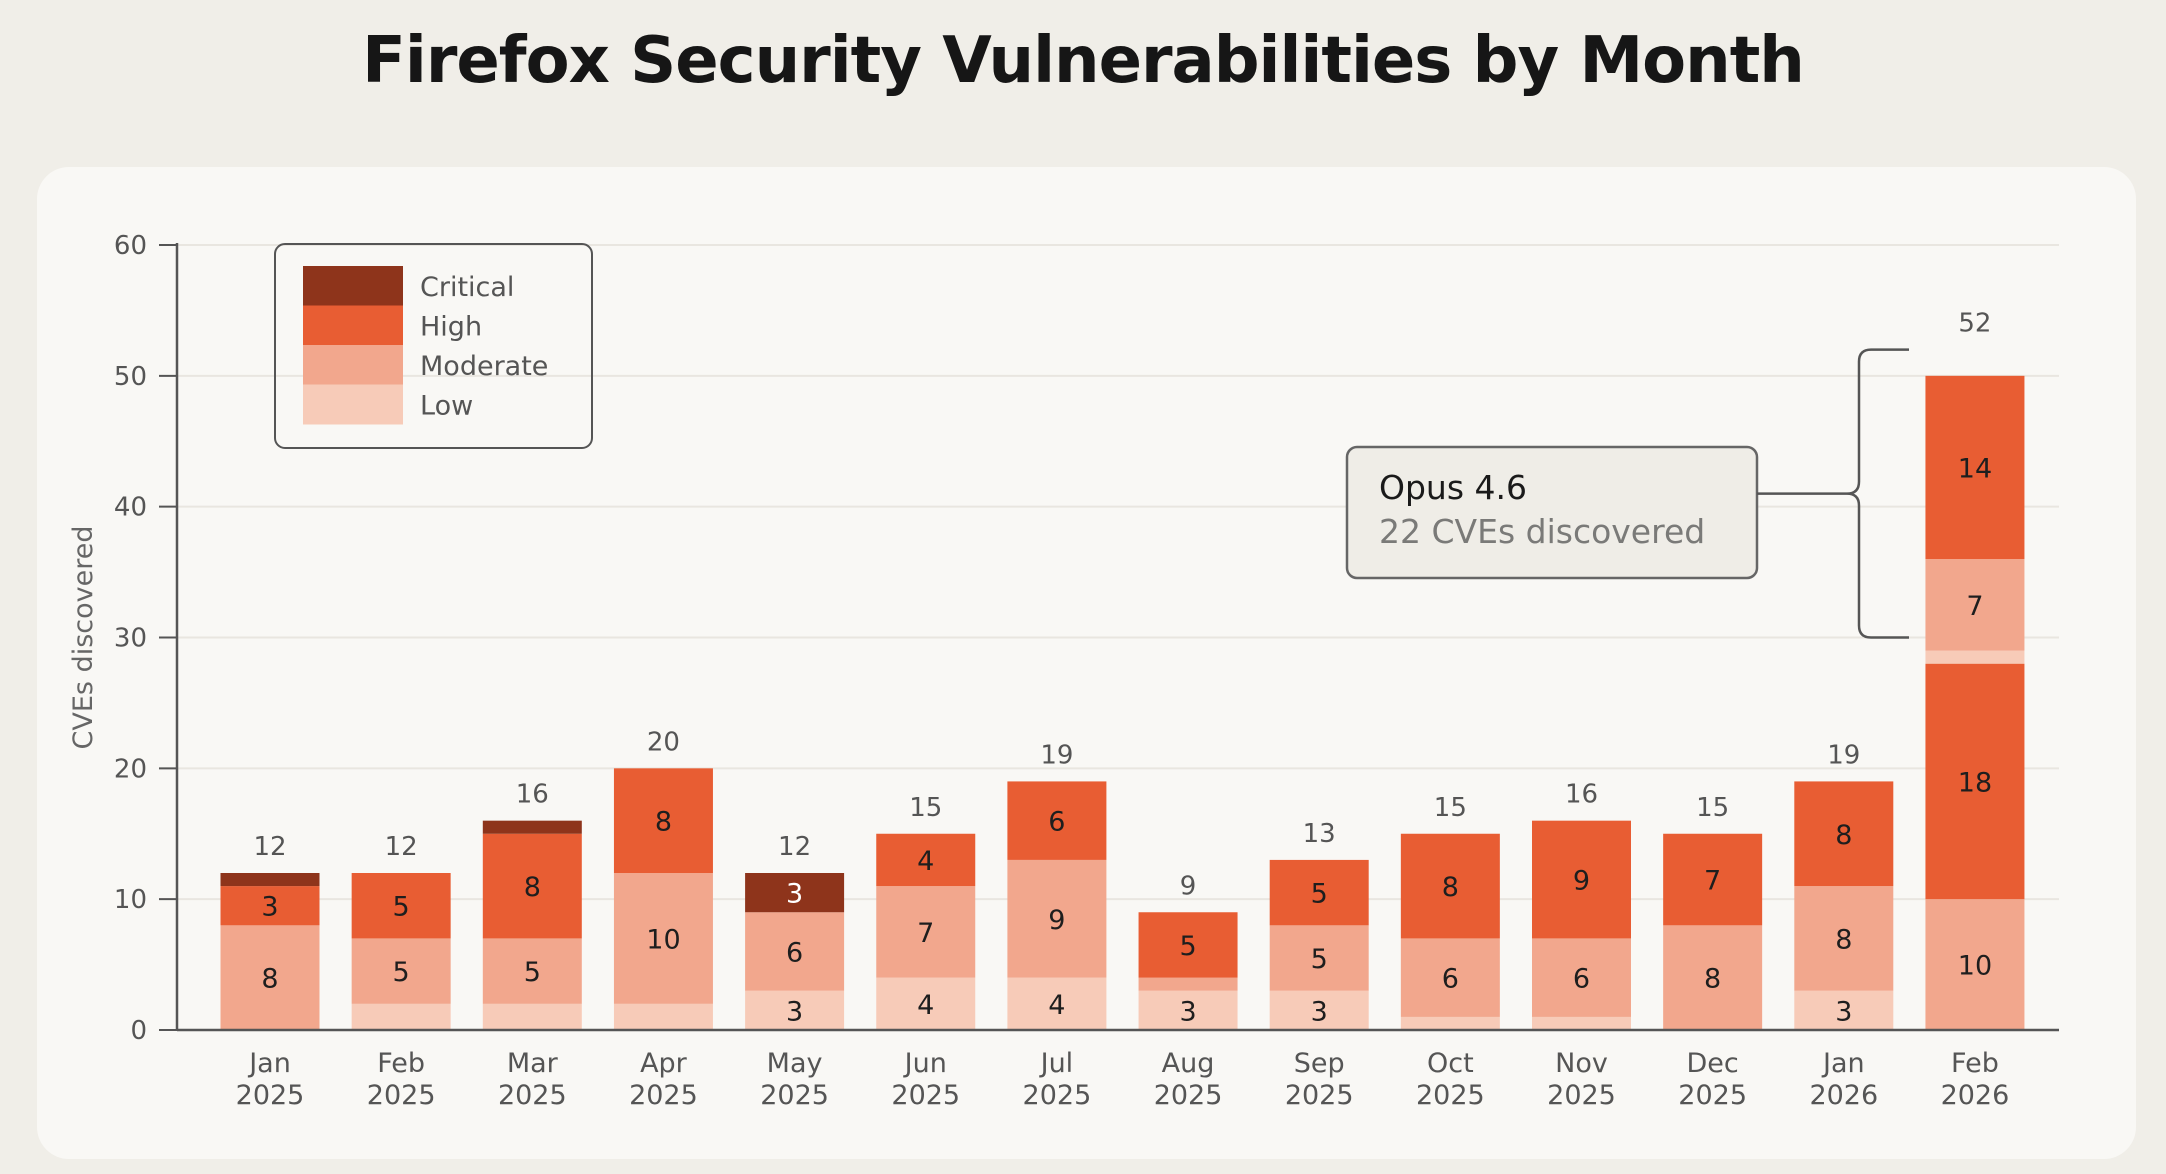 This screenshot has height=1174, width=2166. I want to click on bar-total-label: 9, so click(1188, 886).